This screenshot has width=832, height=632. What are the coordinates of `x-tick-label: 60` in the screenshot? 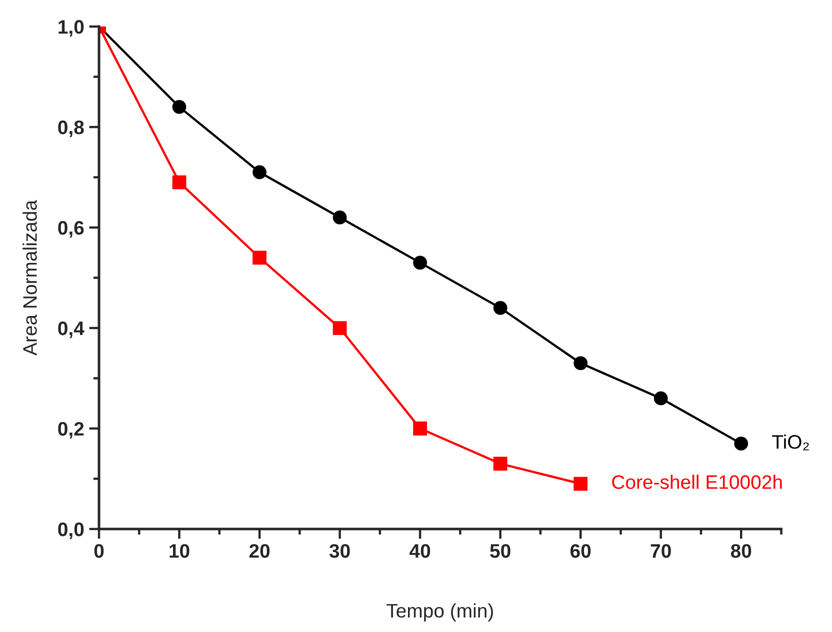 It's located at (580, 551).